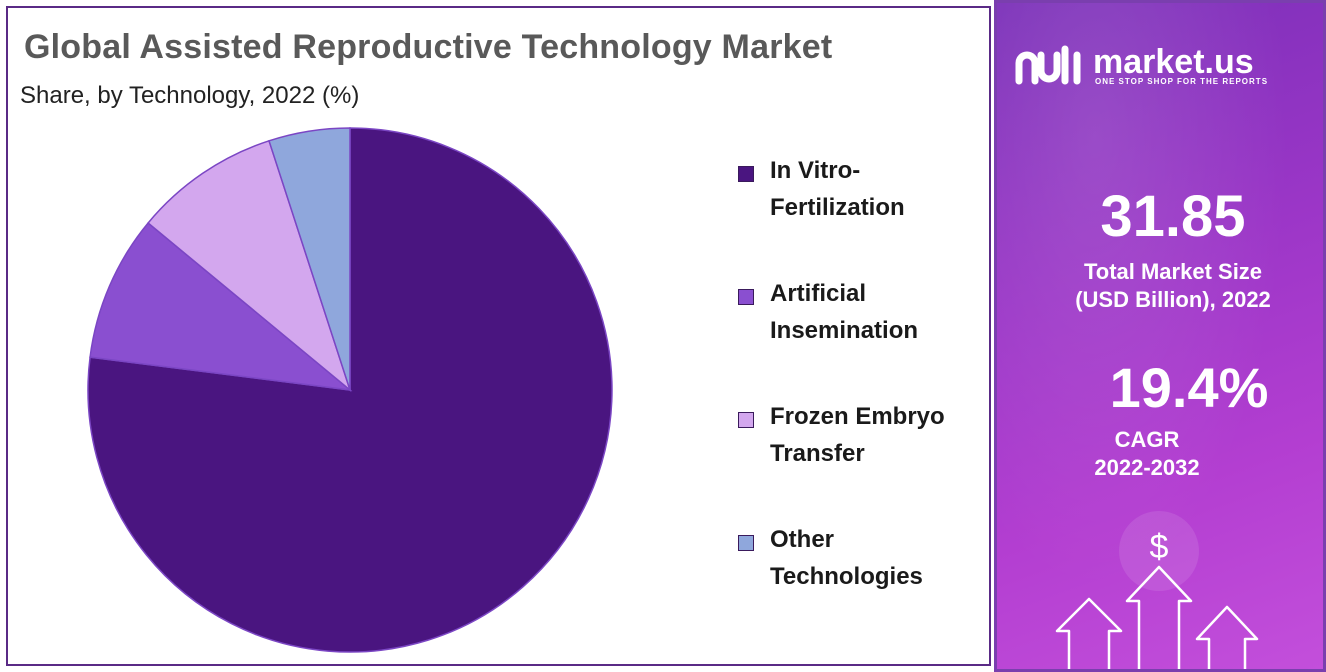 This screenshot has width=1326, height=672. Describe the element at coordinates (1159, 547) in the screenshot. I see `dollar-icon: $` at that location.